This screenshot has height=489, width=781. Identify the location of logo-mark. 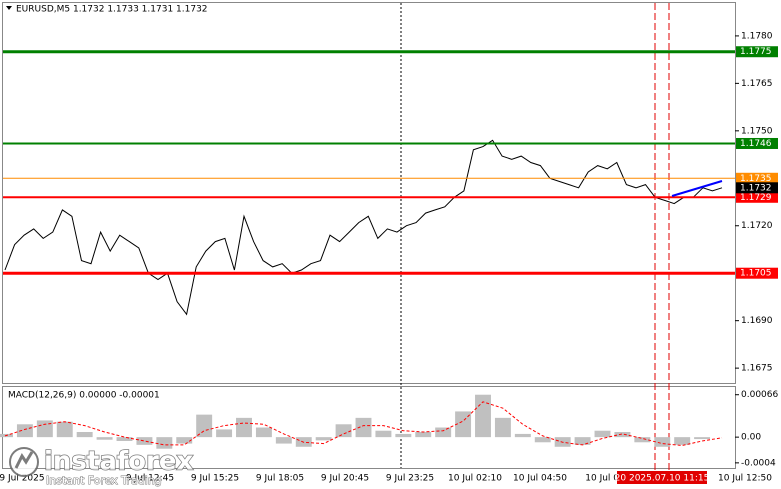
(24, 460).